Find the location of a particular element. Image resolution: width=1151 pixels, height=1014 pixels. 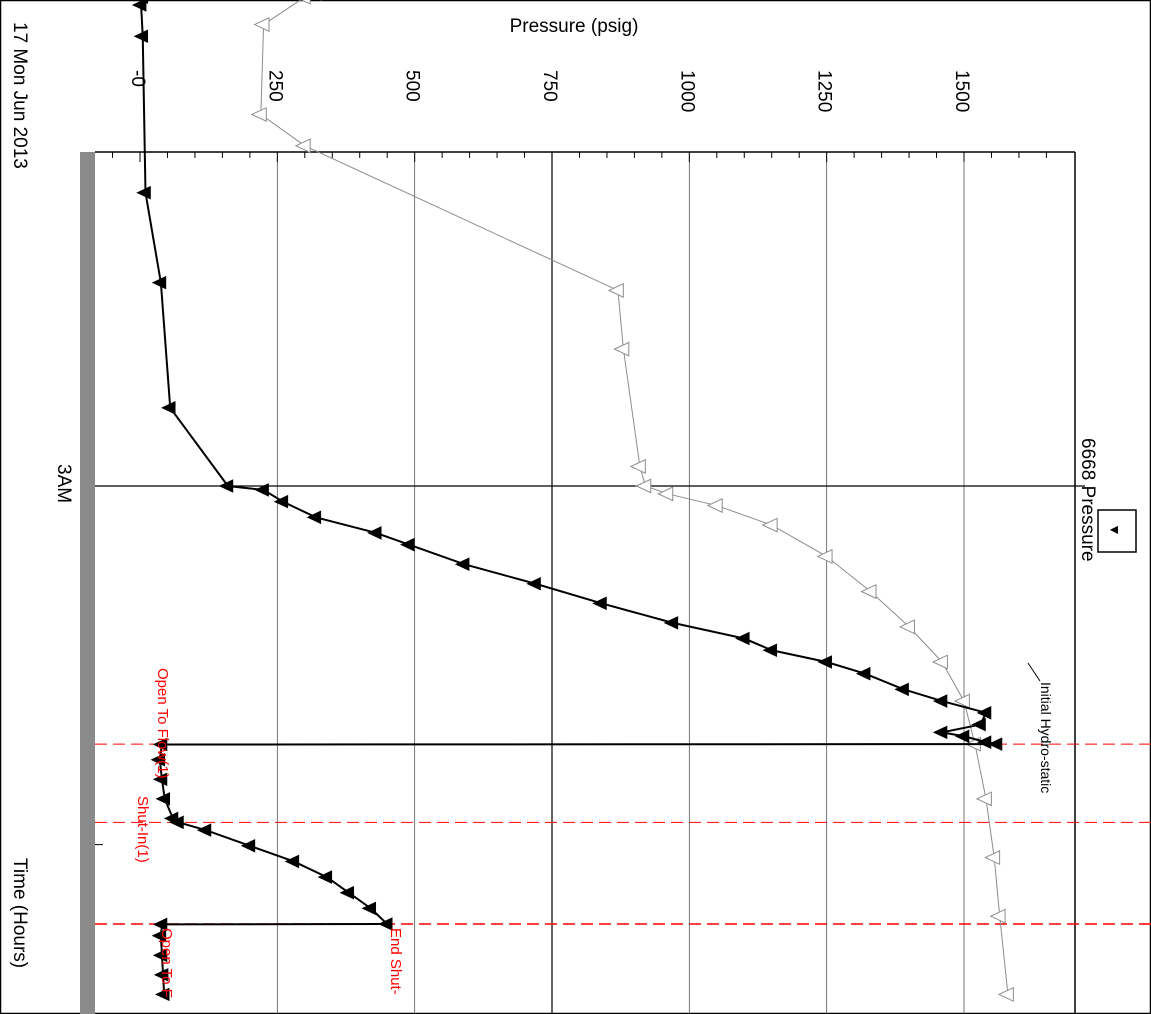

y-axis-title: Pressure (psig) is located at coordinates (574, 26).